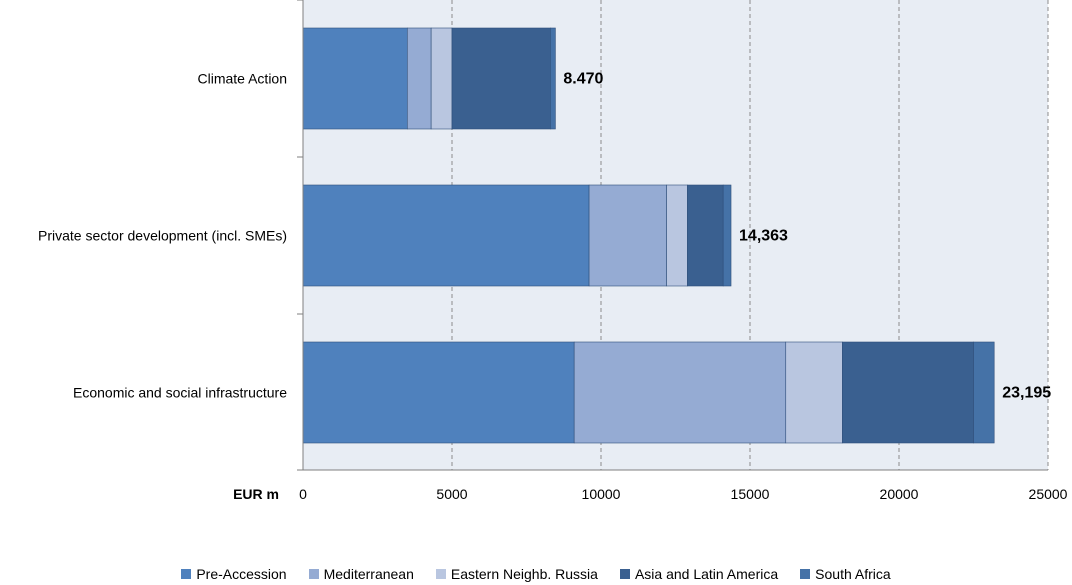  I want to click on x-tick-label: 15000, so click(750, 494).